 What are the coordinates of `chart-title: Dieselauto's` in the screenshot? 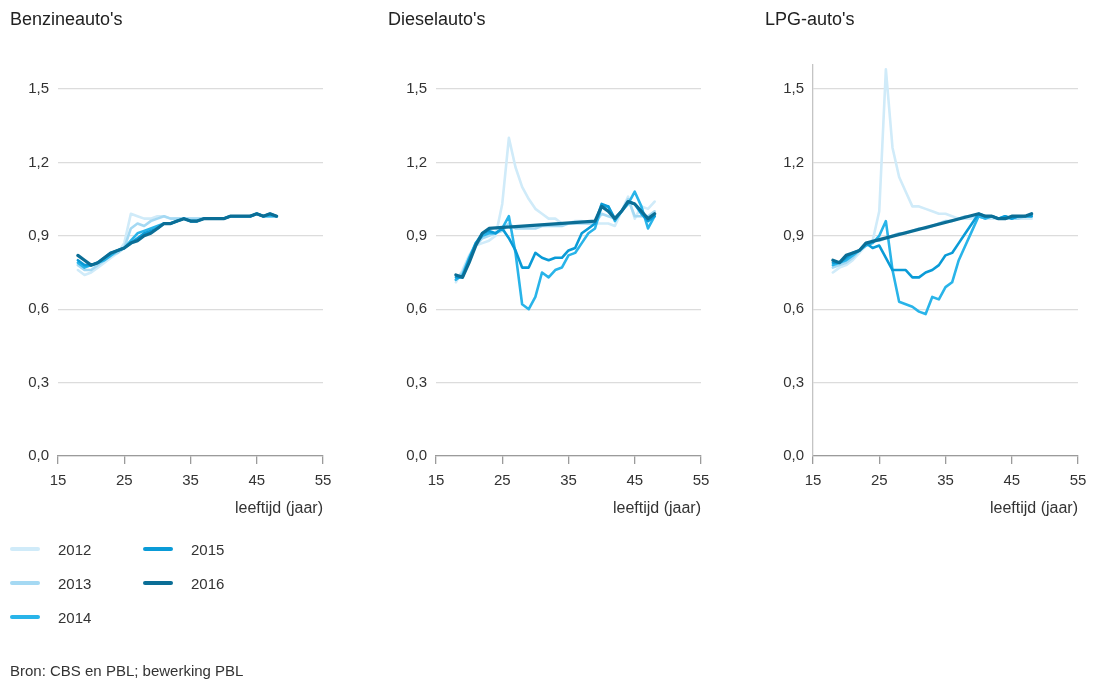 It's located at (436, 18).